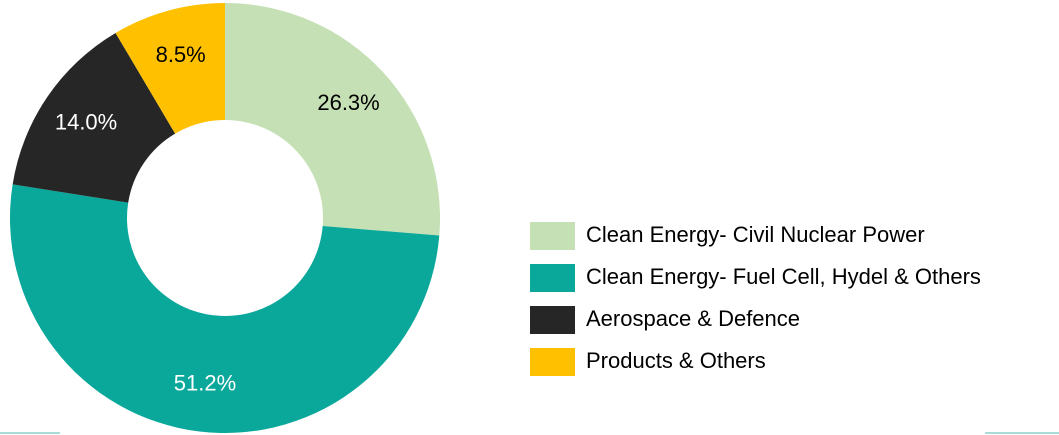 Image resolution: width=1059 pixels, height=435 pixels. I want to click on legend-label: Aerospace & Defence, so click(693, 318).